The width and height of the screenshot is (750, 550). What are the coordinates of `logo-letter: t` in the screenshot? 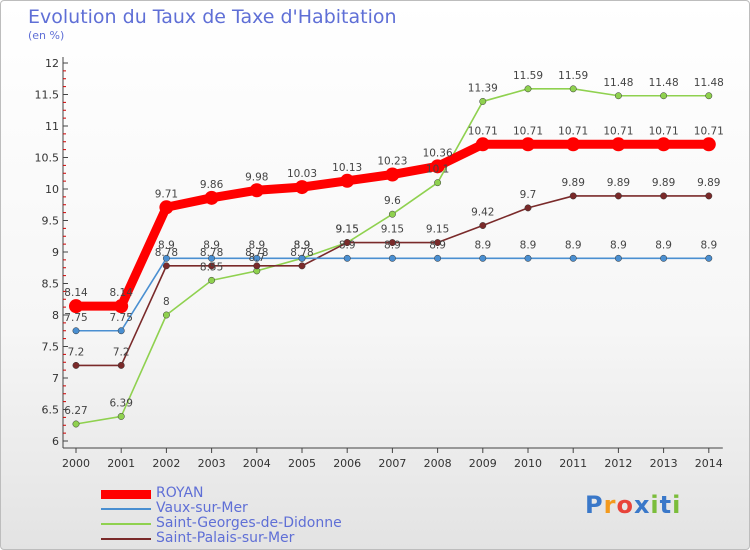 It's located at (666, 505).